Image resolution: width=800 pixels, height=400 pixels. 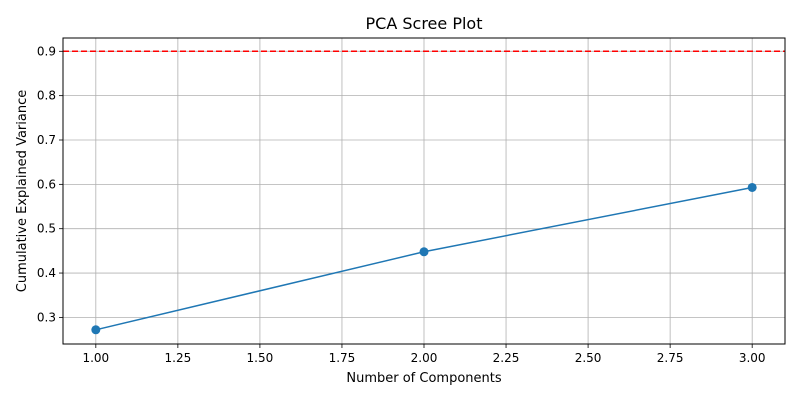 I want to click on x-tick-label: 1.75, so click(x=342, y=358).